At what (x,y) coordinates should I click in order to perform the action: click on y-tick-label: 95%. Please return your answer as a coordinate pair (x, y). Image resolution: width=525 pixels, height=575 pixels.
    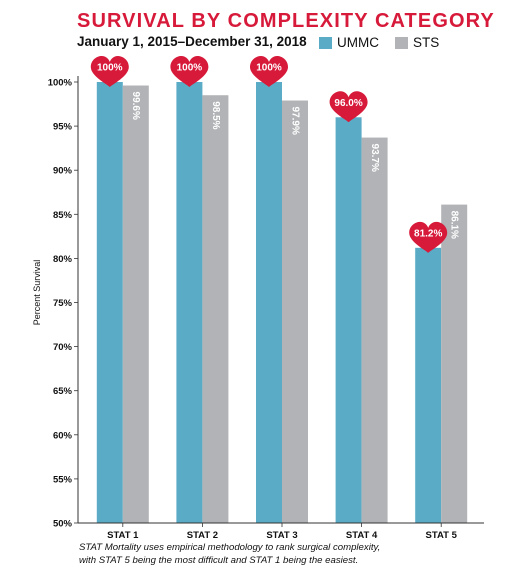
    Looking at the image, I should click on (63, 127).